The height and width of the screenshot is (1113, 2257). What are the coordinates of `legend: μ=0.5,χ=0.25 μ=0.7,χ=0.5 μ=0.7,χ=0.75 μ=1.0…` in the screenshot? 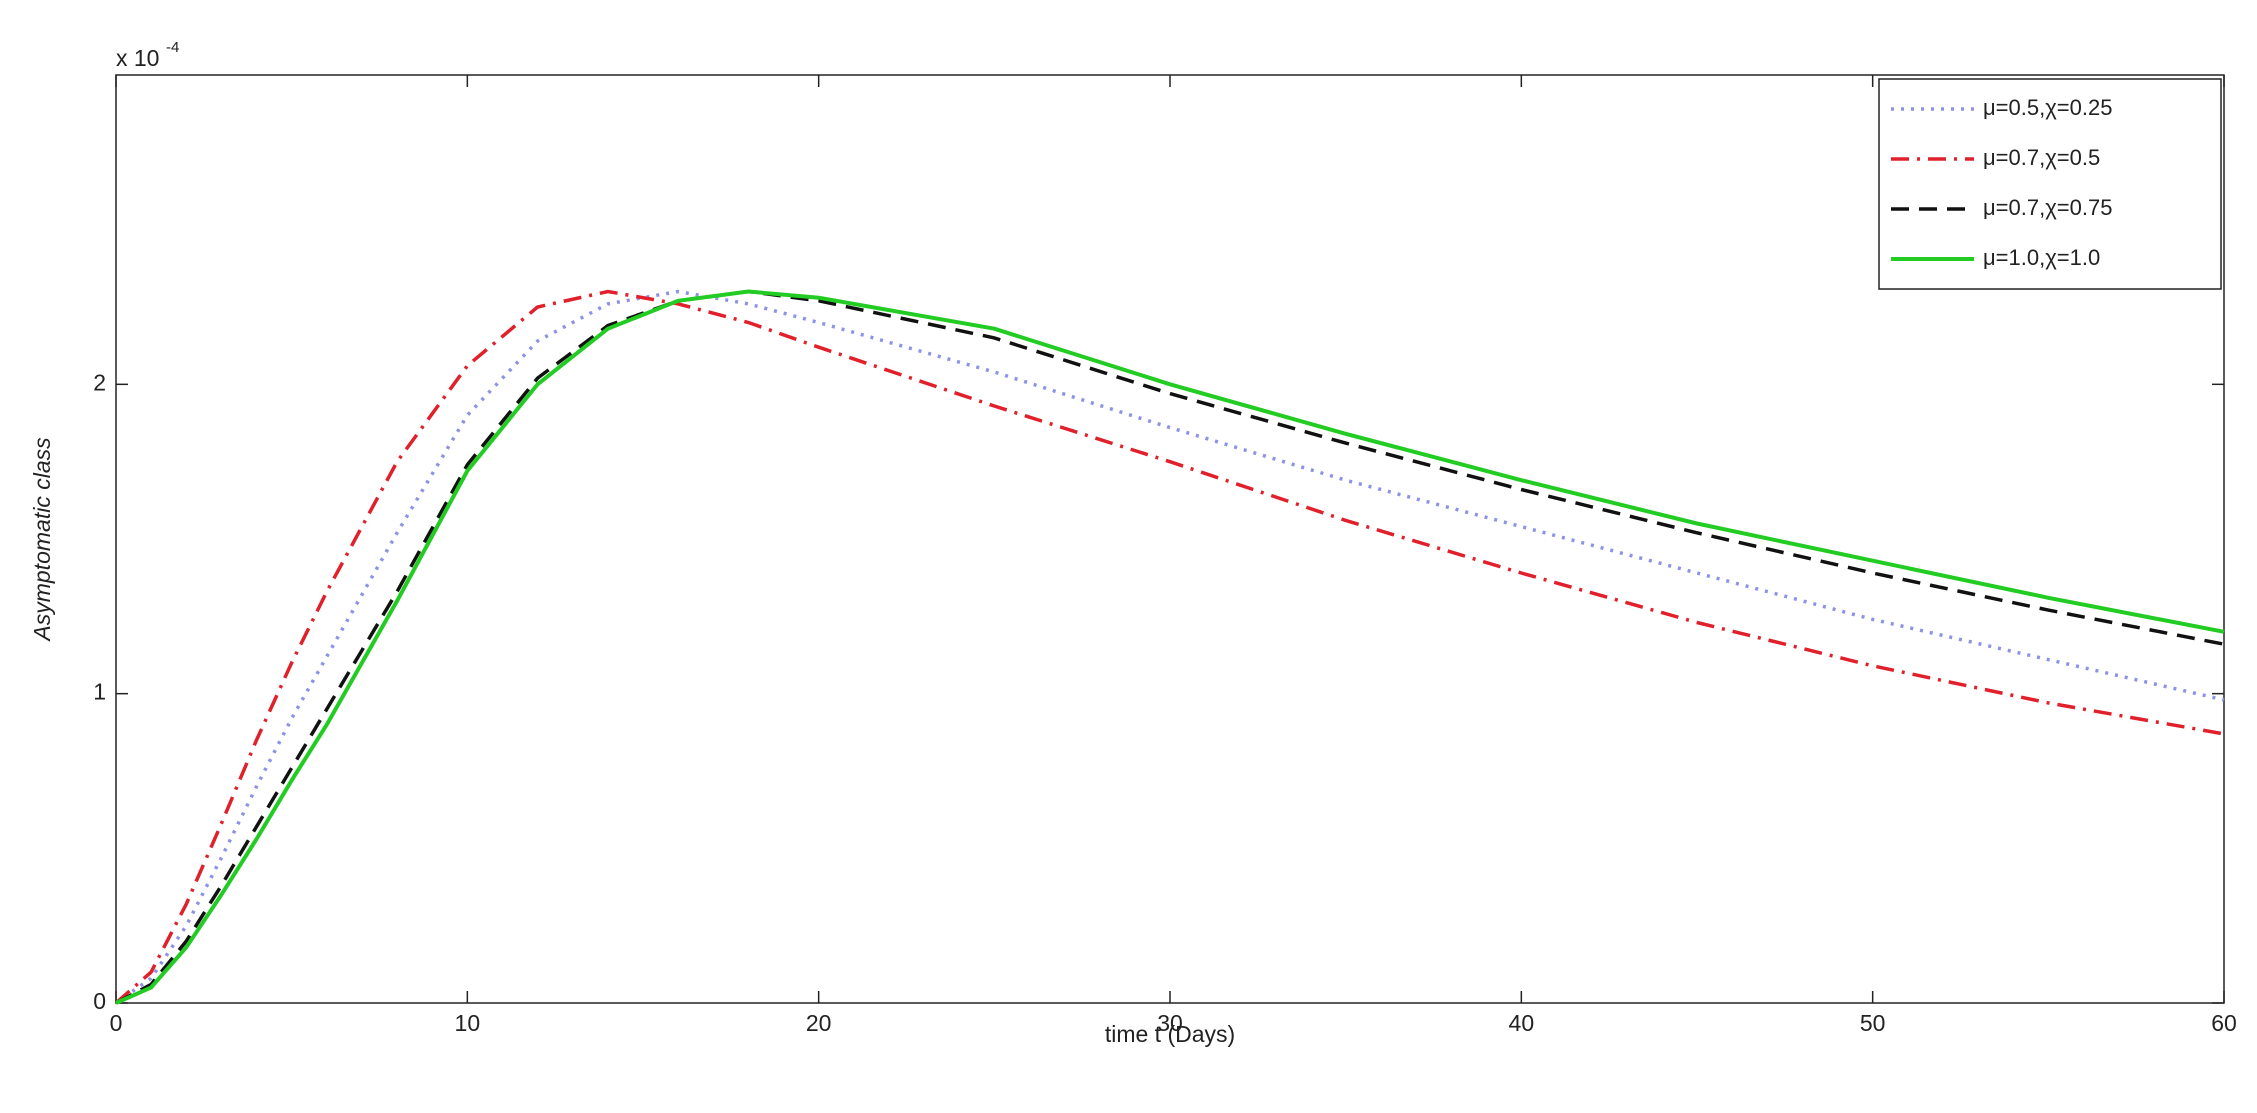 It's located at (2050, 184).